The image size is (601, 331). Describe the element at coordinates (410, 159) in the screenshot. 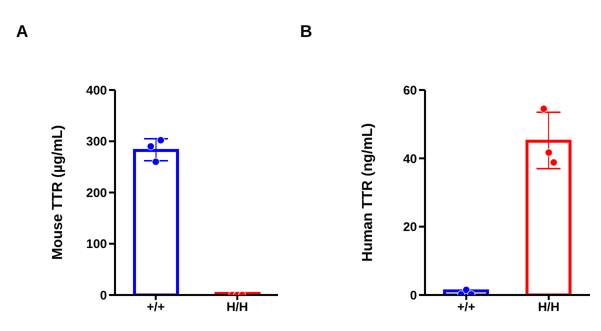

I see `y-tick-label: 40` at that location.